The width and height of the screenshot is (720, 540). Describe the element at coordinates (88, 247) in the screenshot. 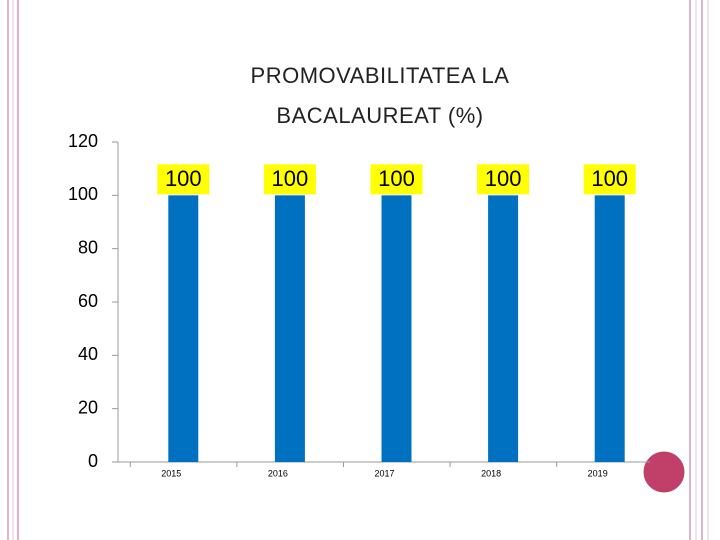

I see `y-tick-label: 80` at that location.